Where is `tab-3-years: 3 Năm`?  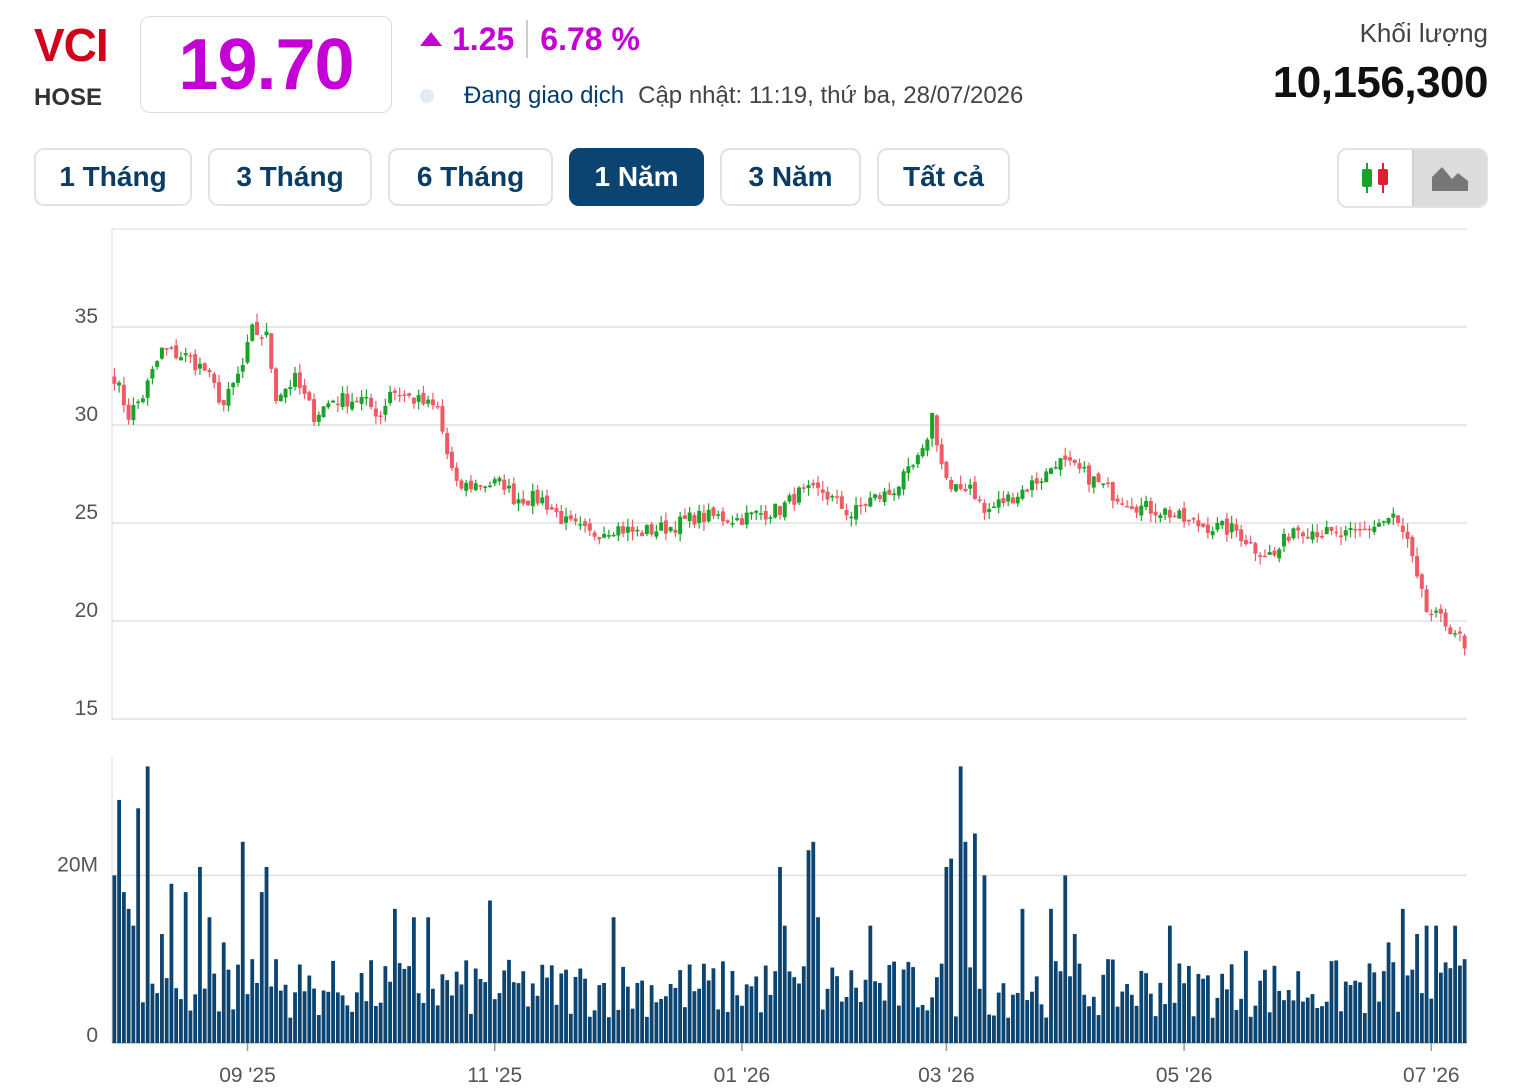
tab-3-years: 3 Năm is located at coordinates (790, 177).